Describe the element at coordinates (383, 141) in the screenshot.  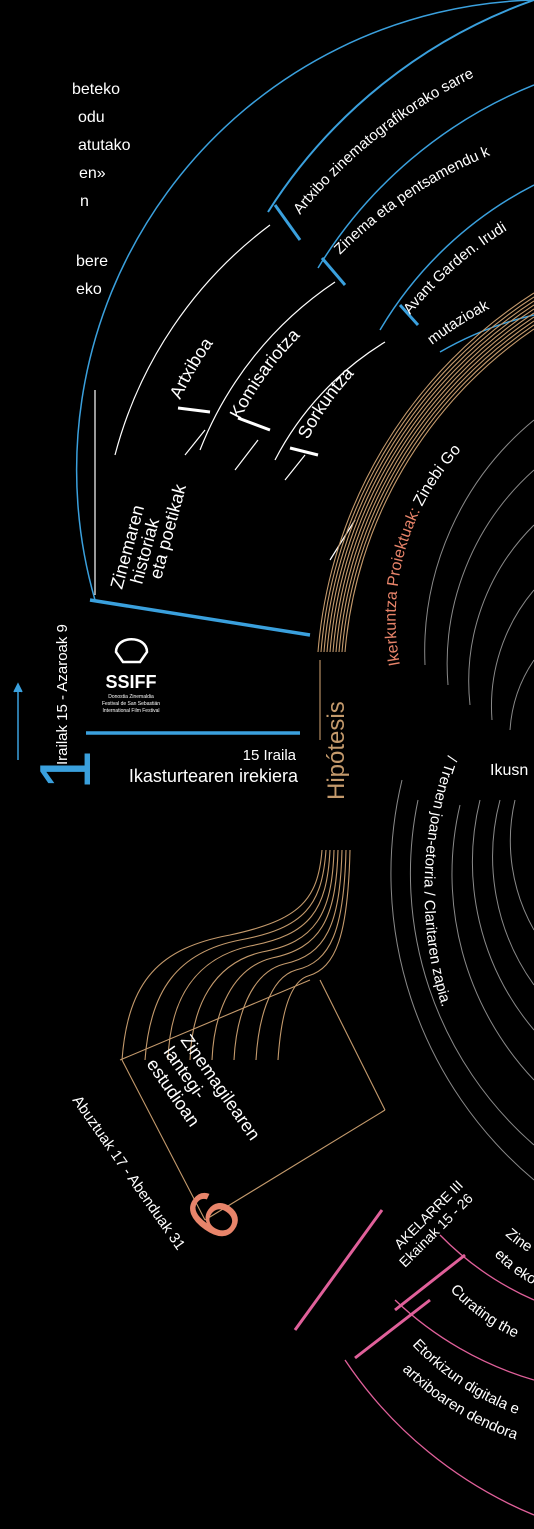
I see `course-label: Artxibo zinematografikorako sarre` at that location.